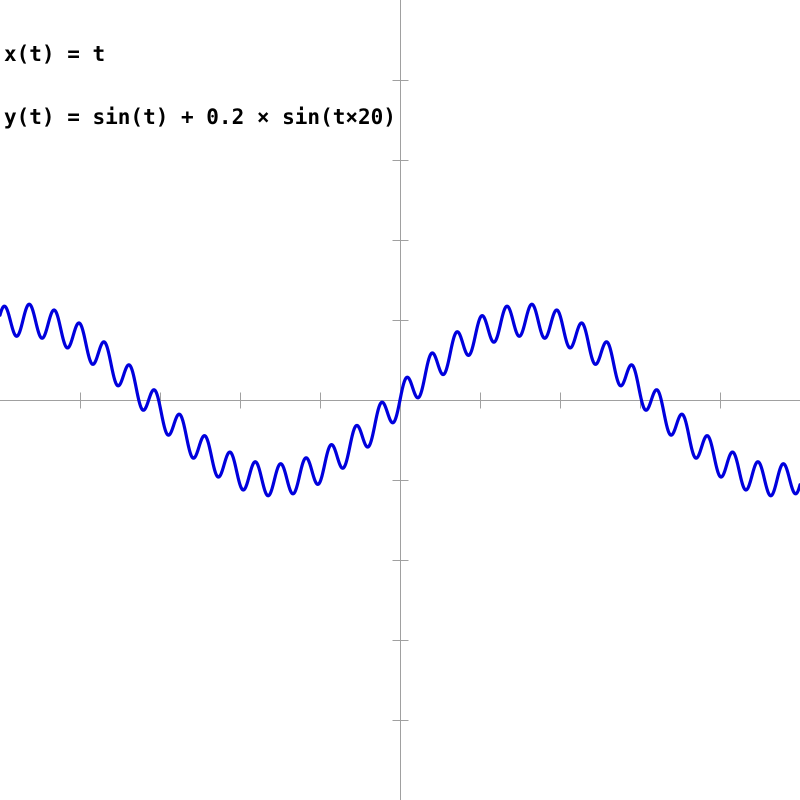 The width and height of the screenshot is (800, 800). Describe the element at coordinates (200, 117) in the screenshot. I see `y-equation: y(t) = sin(t) + 0.2 × sin(t×20)` at that location.